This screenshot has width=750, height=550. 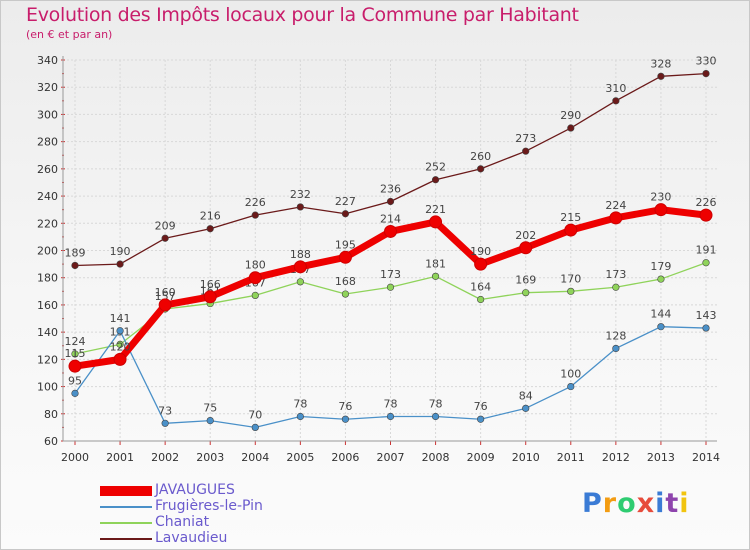 What do you see at coordinates (345, 406) in the screenshot?
I see `data-label-frugi-res-le-pin: 76` at bounding box center [345, 406].